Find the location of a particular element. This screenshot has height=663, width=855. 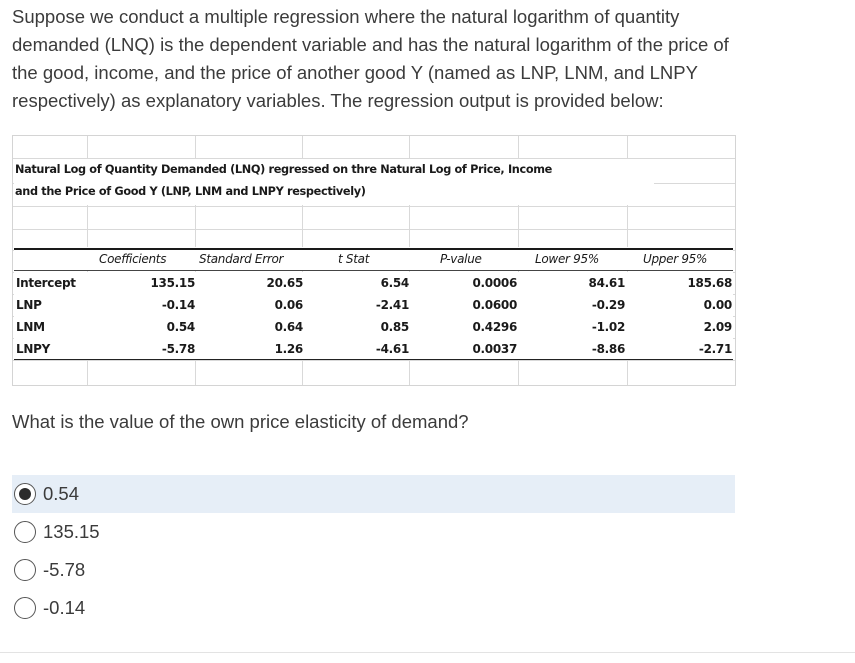

table-cell: 20.65 is located at coordinates (285, 283).